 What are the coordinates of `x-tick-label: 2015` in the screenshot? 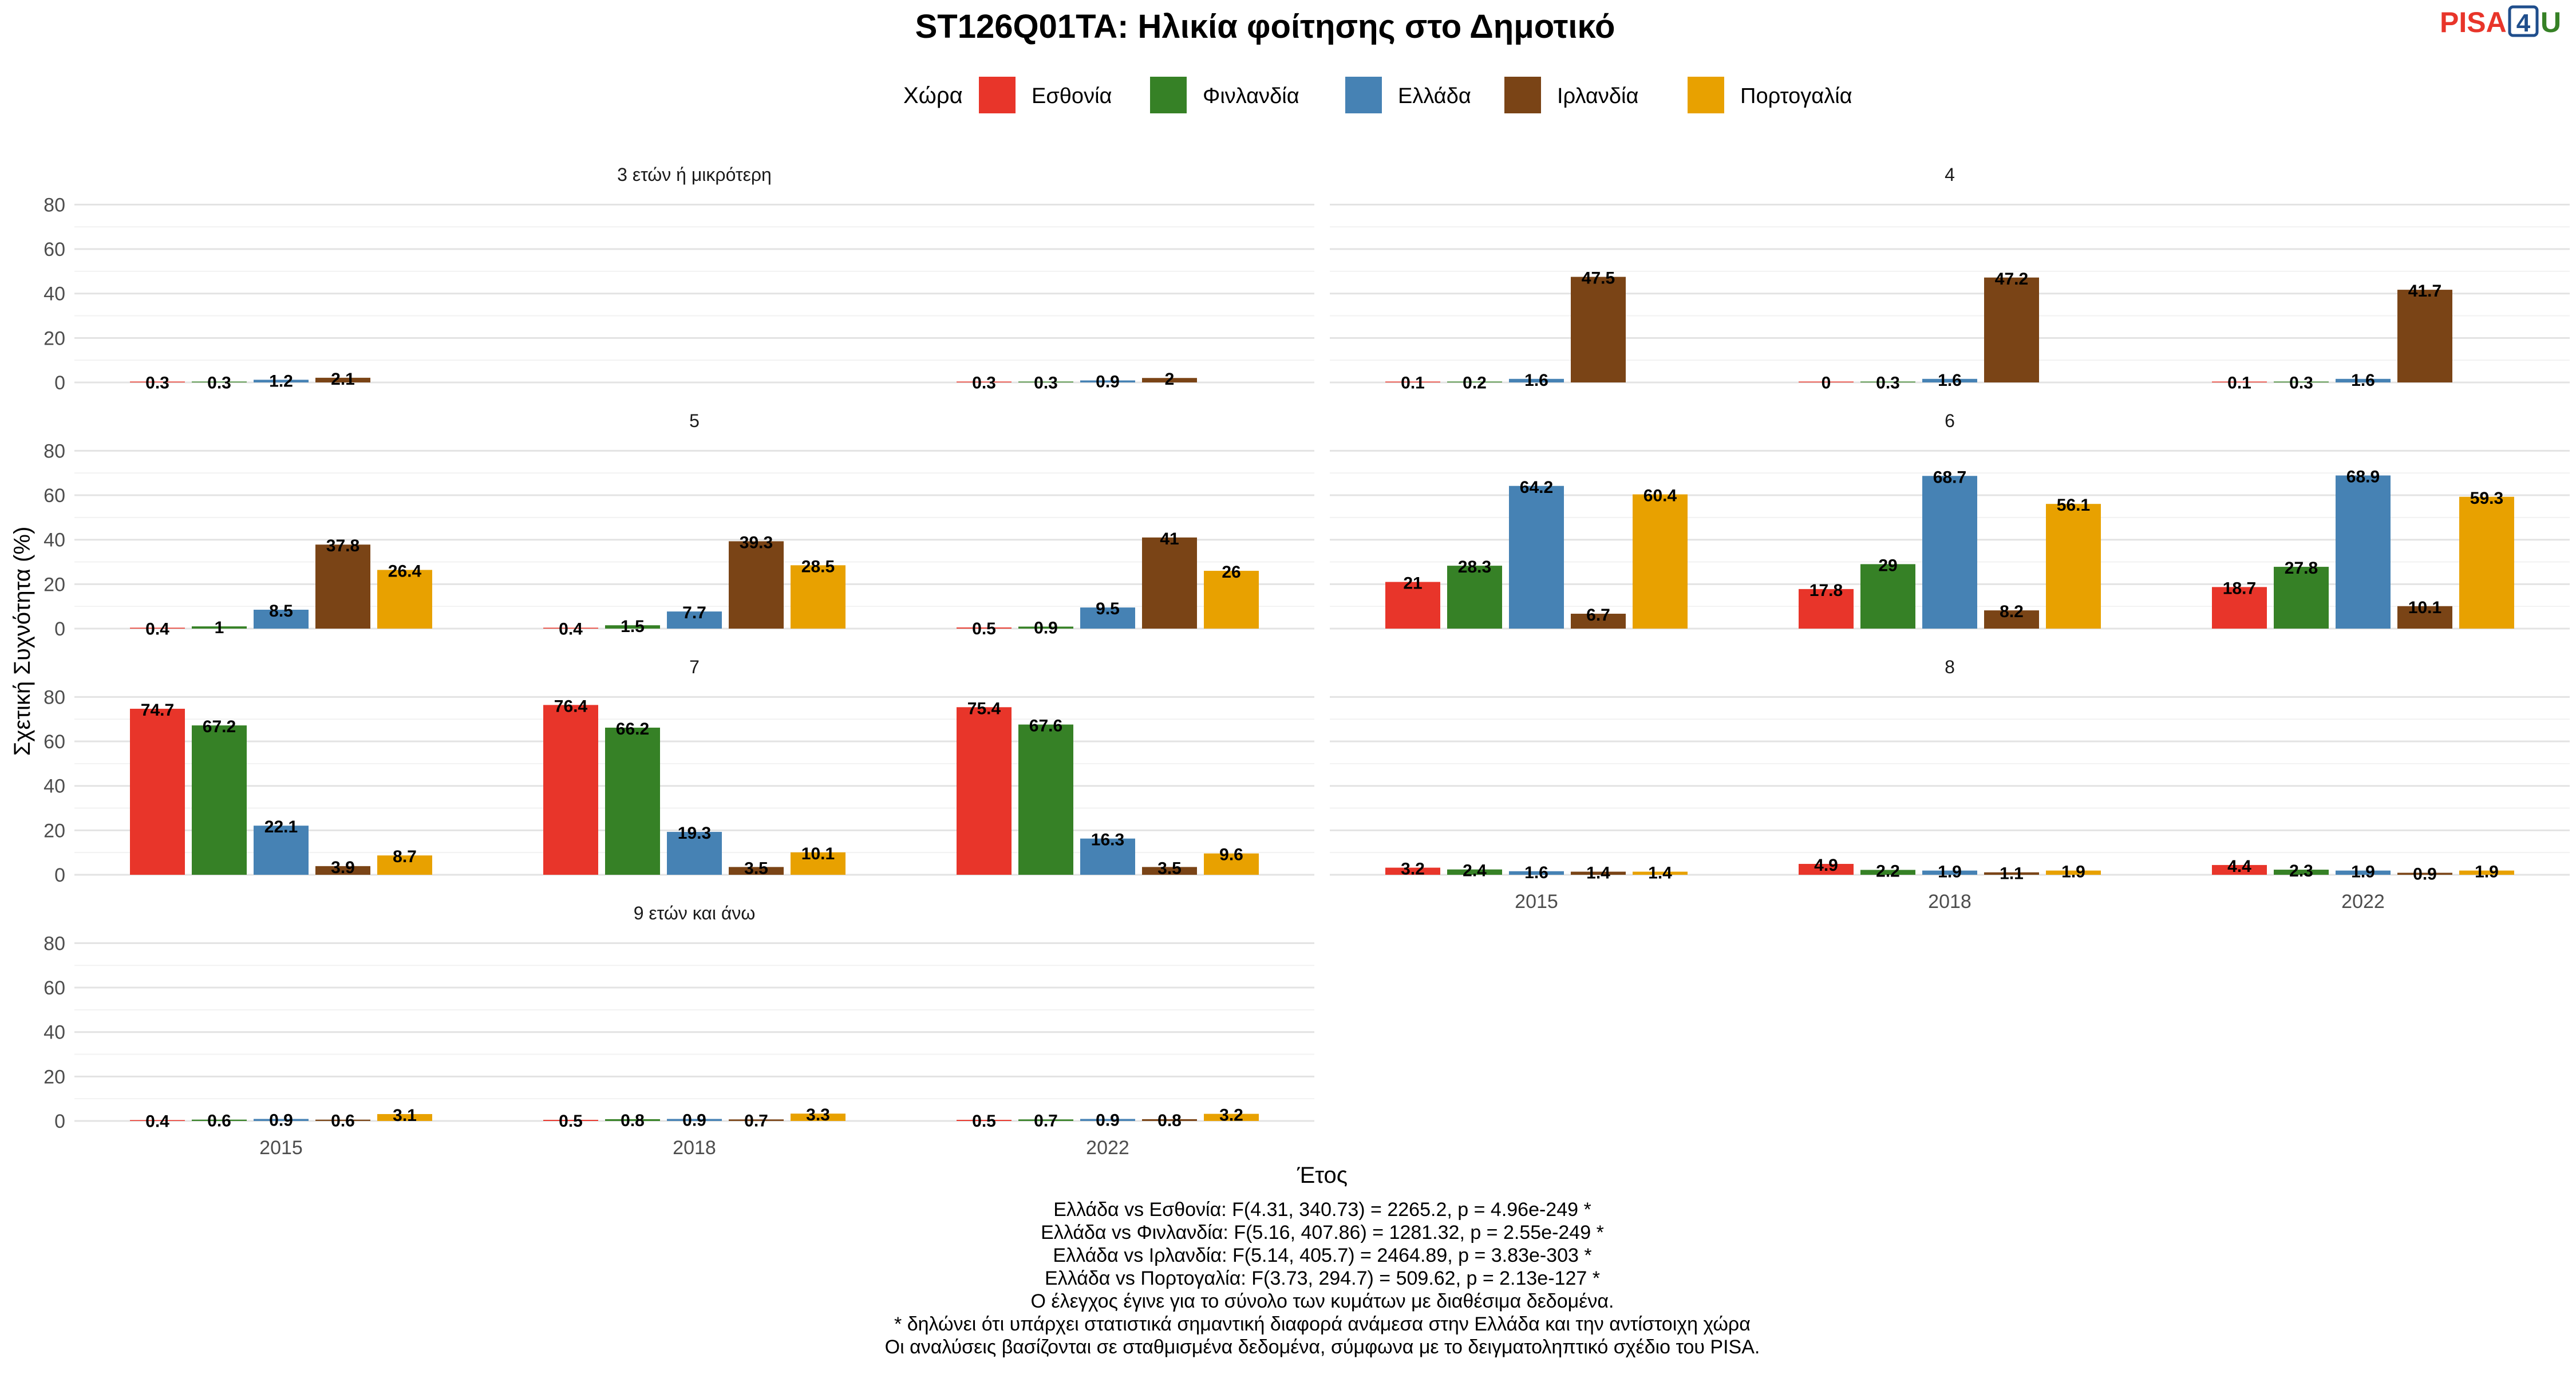 It's located at (1536, 902).